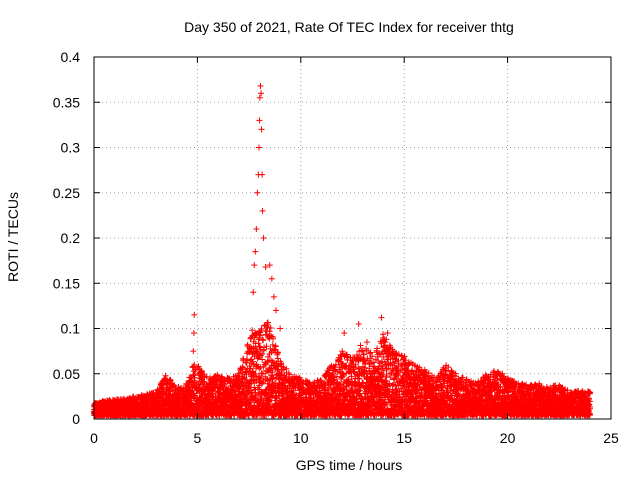  Describe the element at coordinates (71, 238) in the screenshot. I see `y-tick-label: 0.2` at that location.